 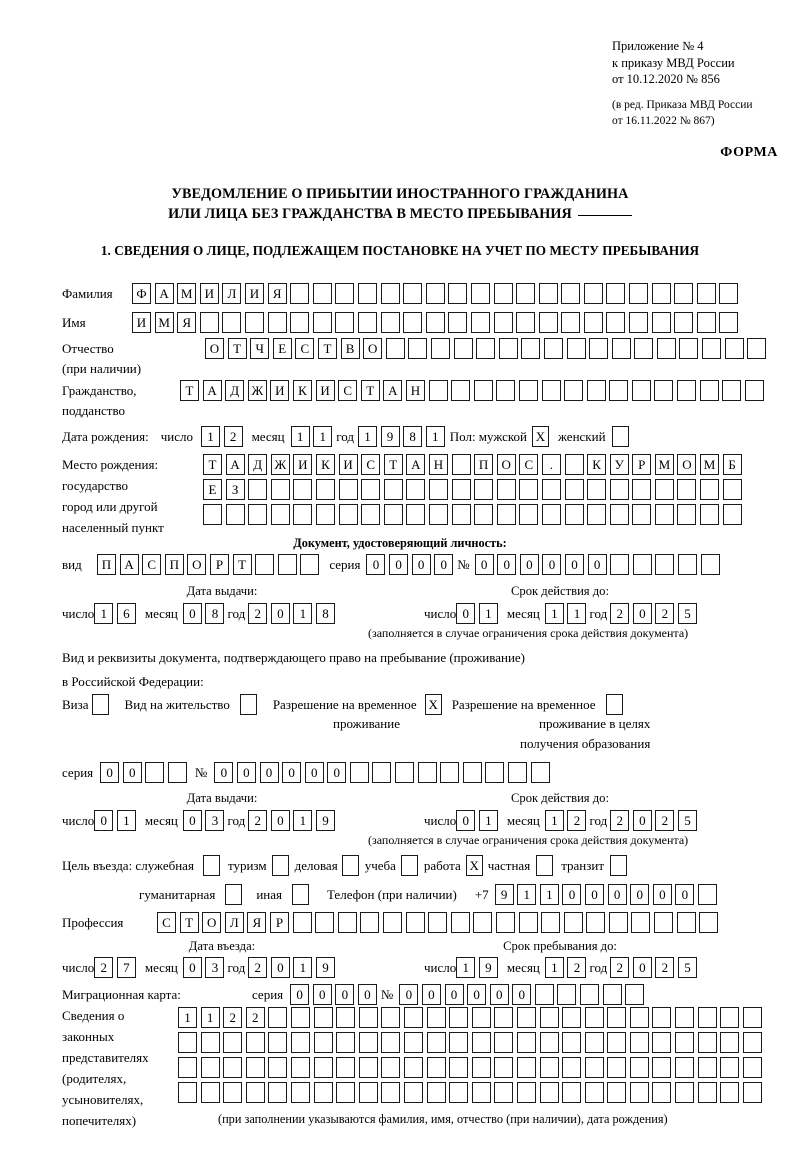 I want to click on form-cell: Ж, so click(x=280, y=464).